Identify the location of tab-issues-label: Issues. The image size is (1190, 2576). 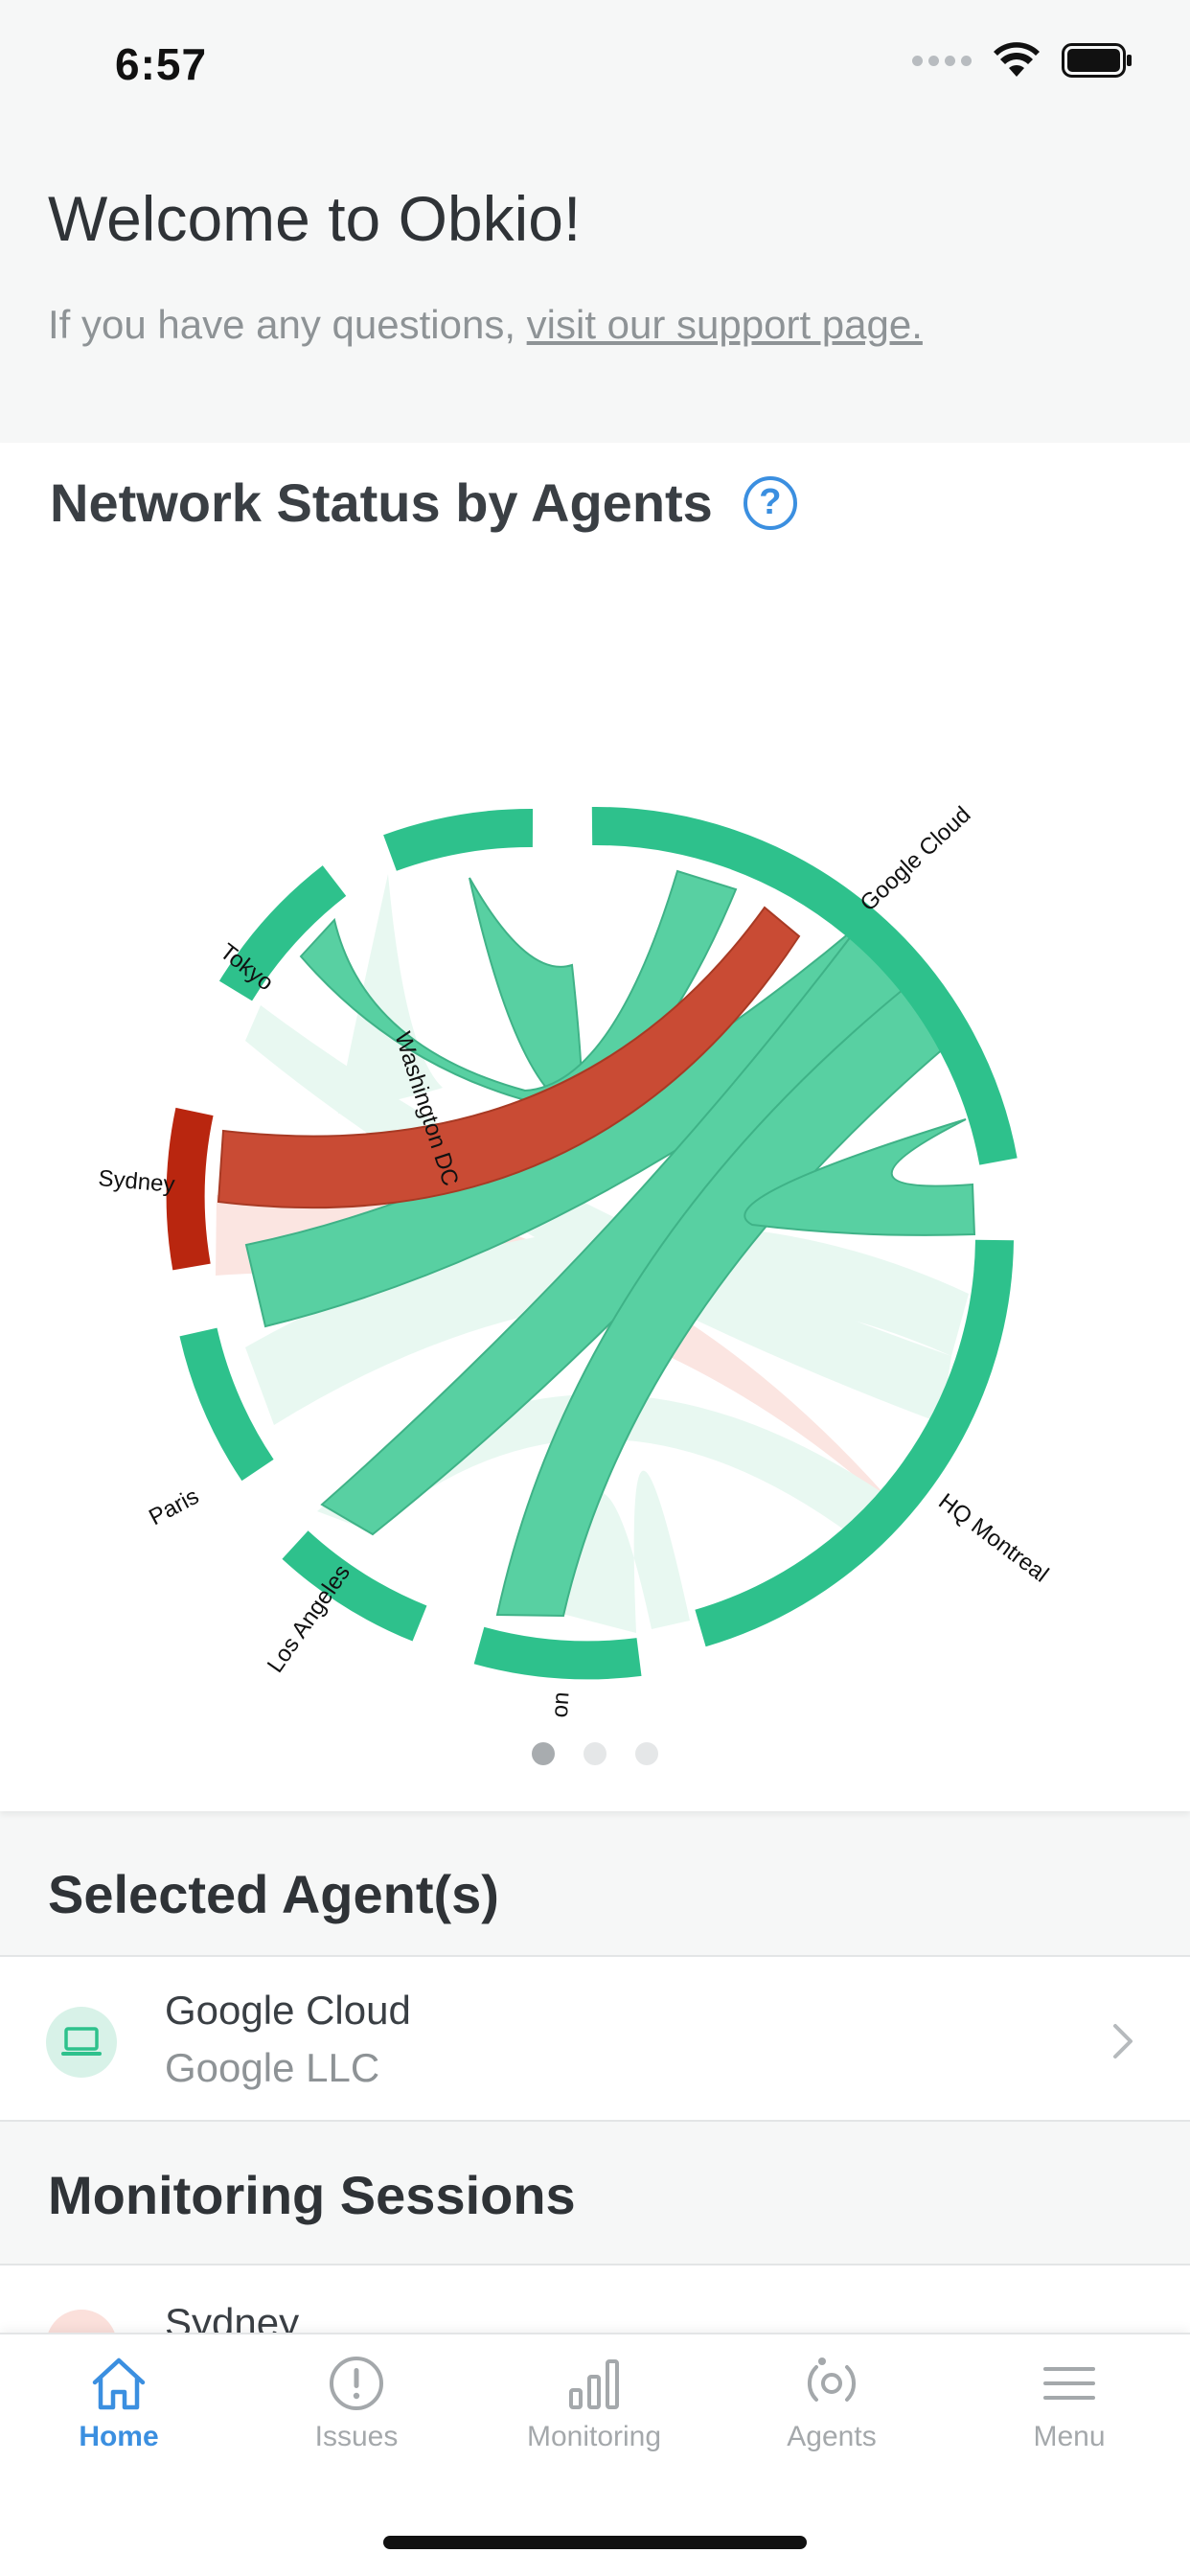
(357, 2436).